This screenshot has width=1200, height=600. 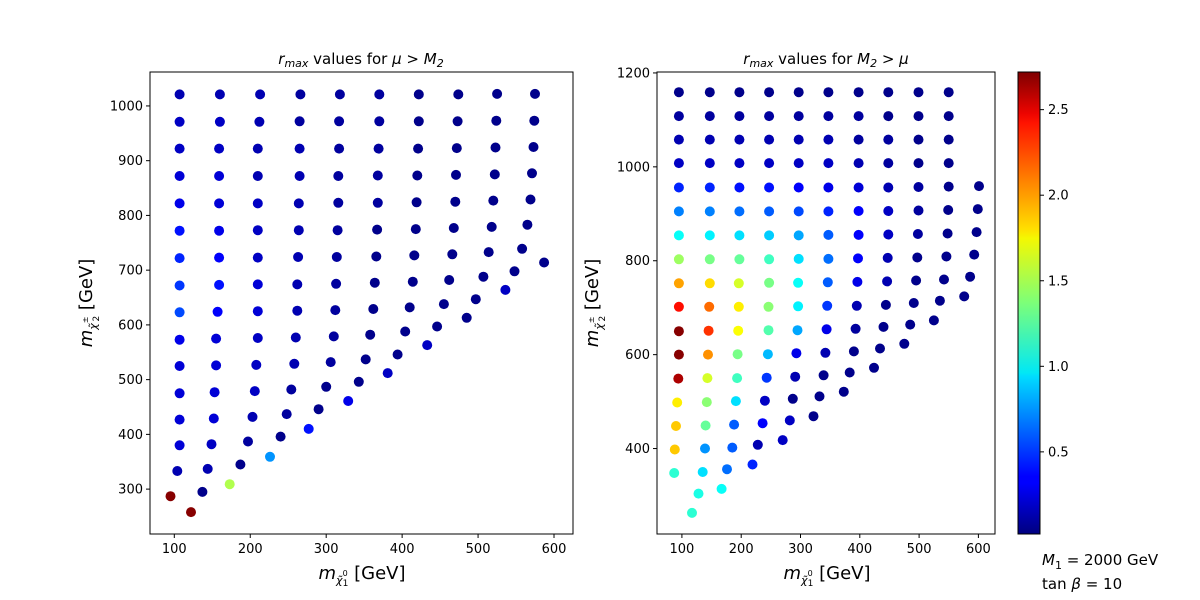 What do you see at coordinates (1029, 303) in the screenshot?
I see `colorbar-gradient` at bounding box center [1029, 303].